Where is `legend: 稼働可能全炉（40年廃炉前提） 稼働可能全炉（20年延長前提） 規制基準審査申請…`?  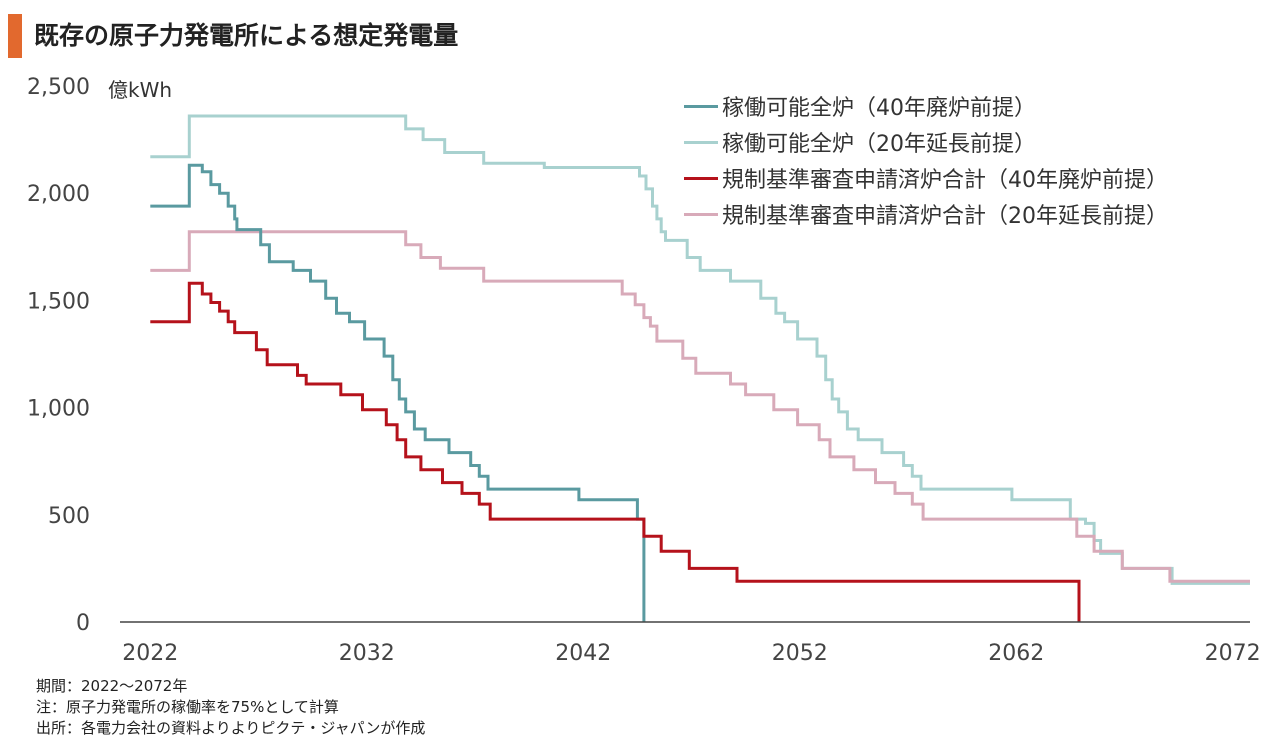
legend: 稼働可能全炉（40年廃炉前提） 稼働可能全炉（20年延長前提） 規制基準審査申請… is located at coordinates (926, 160).